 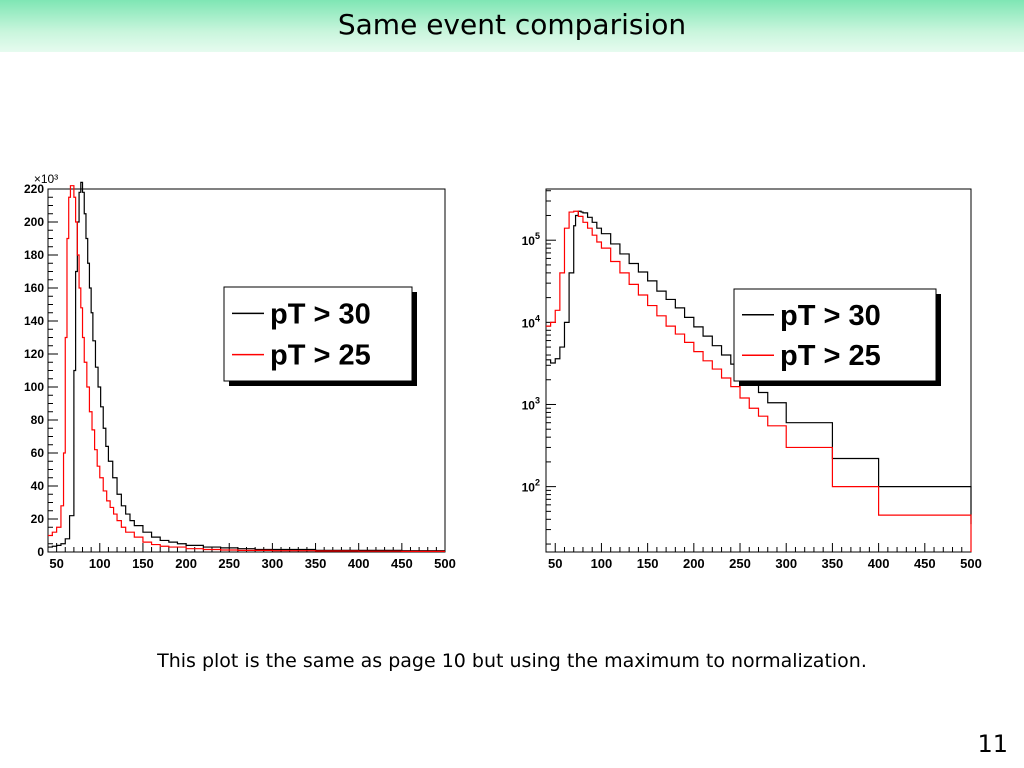 I want to click on y-tick-label: 104, so click(x=531, y=321).